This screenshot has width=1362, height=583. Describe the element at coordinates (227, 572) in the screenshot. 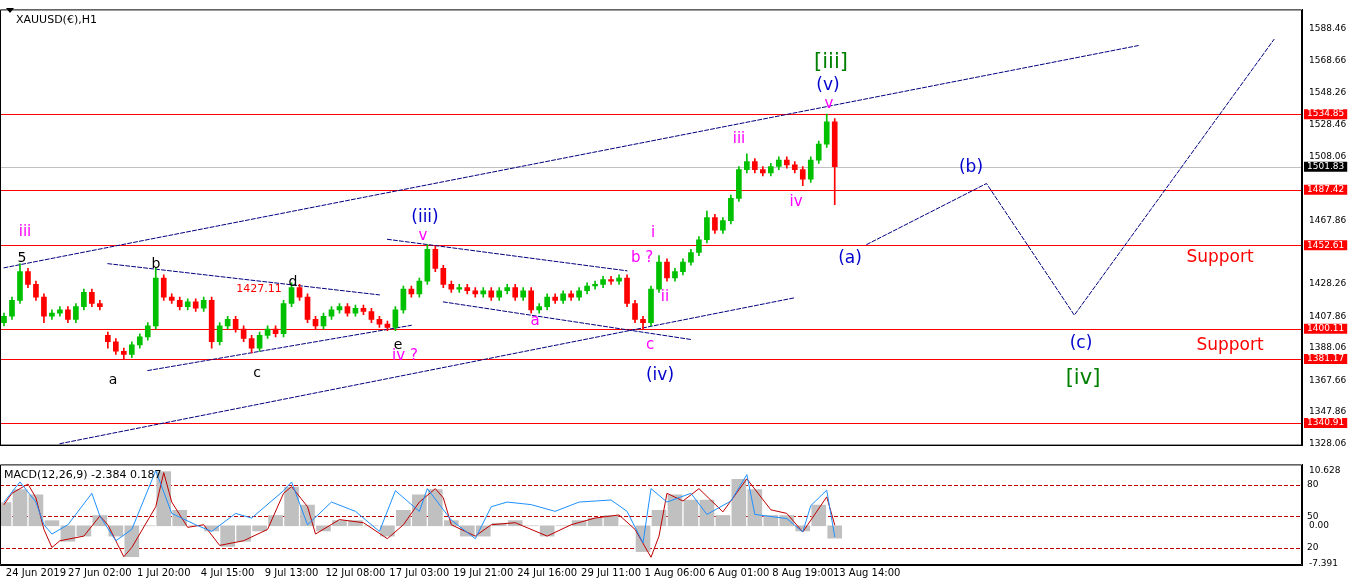

I see `x-tick-label: 4 Jul 15:00` at that location.